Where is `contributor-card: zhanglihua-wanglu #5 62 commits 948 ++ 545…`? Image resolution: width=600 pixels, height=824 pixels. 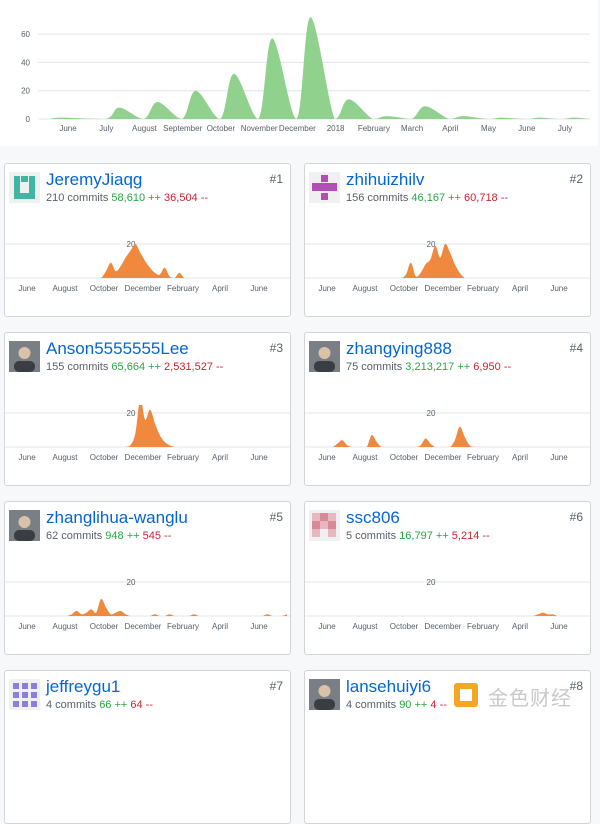 contributor-card: zhanglihua-wanglu #5 62 commits 948 ++ 545… is located at coordinates (147, 578).